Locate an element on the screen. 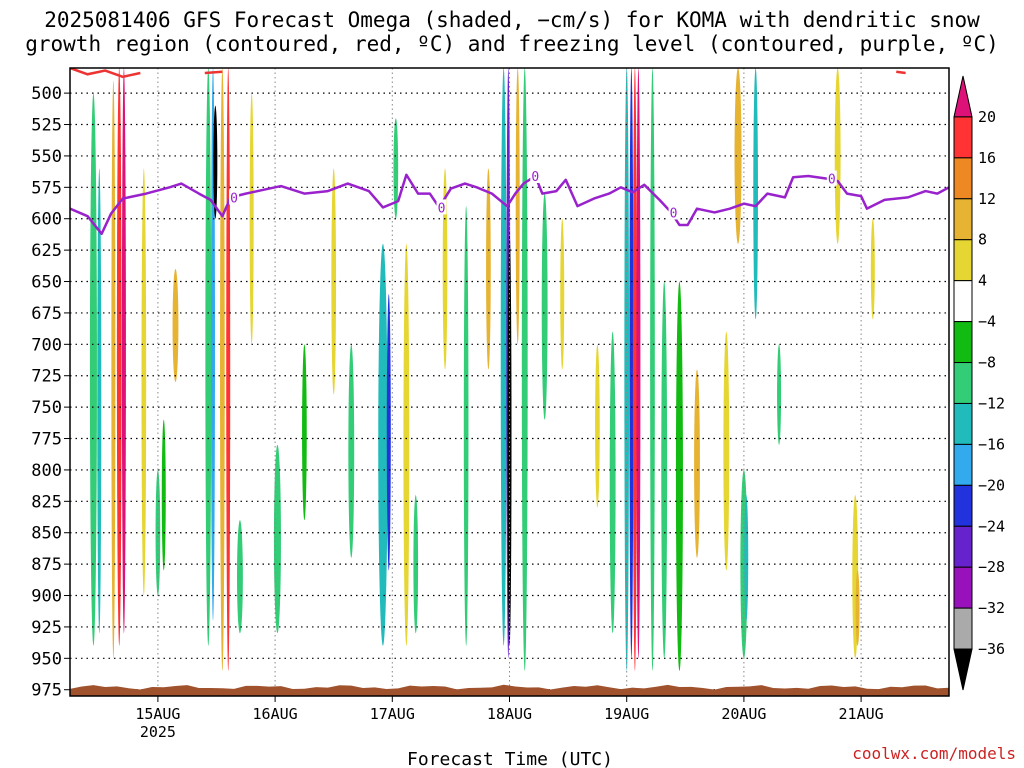 The image size is (1024, 768). y-tick-label-3: 575 is located at coordinates (46, 188).